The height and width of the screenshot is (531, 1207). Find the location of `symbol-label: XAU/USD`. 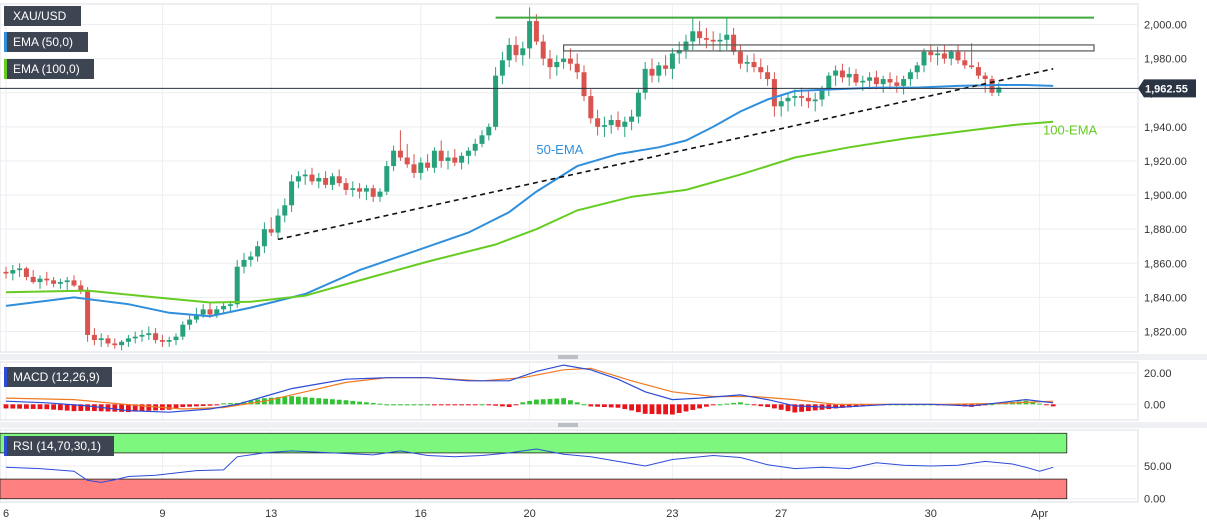

symbol-label: XAU/USD is located at coordinates (42, 16).